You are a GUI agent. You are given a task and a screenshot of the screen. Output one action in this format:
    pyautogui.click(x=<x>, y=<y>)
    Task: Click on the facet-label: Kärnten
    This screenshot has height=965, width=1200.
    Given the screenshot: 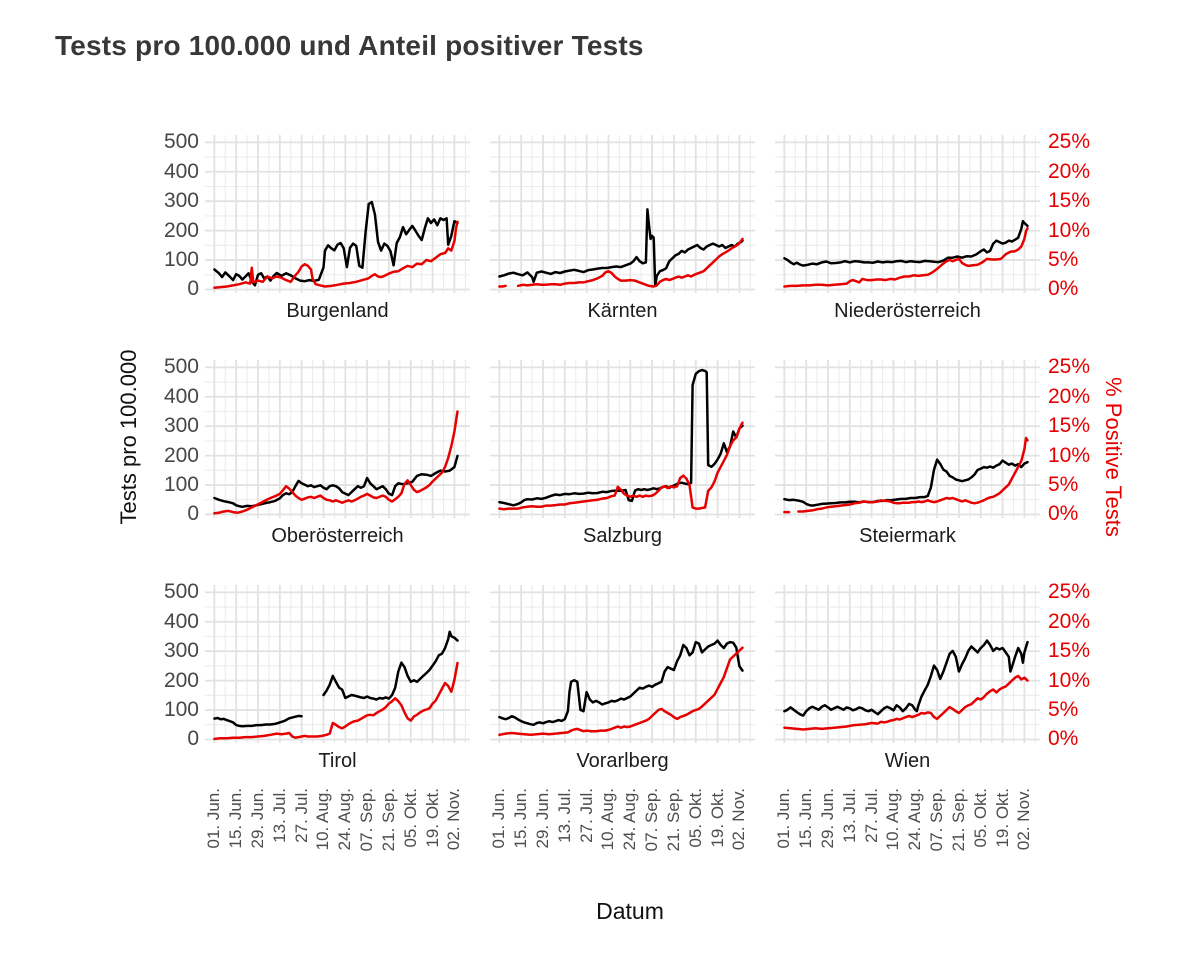 What is the action you would take?
    pyautogui.click(x=622, y=311)
    